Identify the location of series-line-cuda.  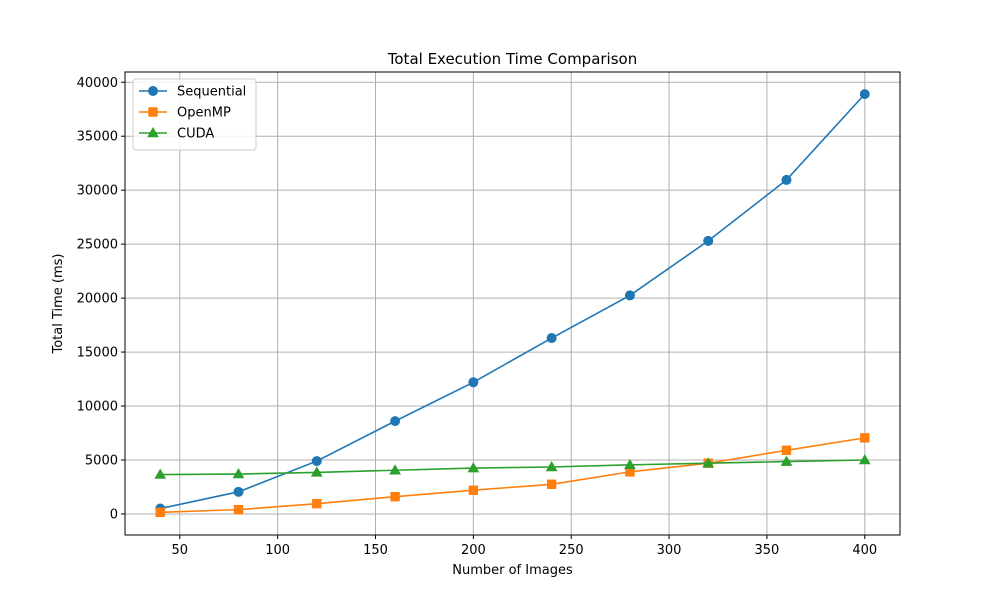
(512, 467).